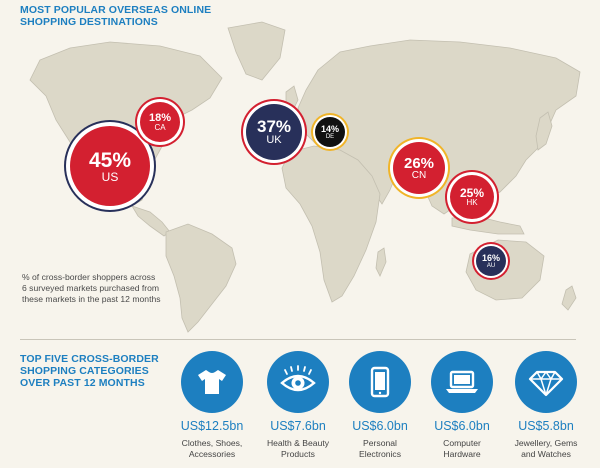 This screenshot has width=600, height=468. What do you see at coordinates (472, 202) in the screenshot?
I see `market-code-hk: HK` at bounding box center [472, 202].